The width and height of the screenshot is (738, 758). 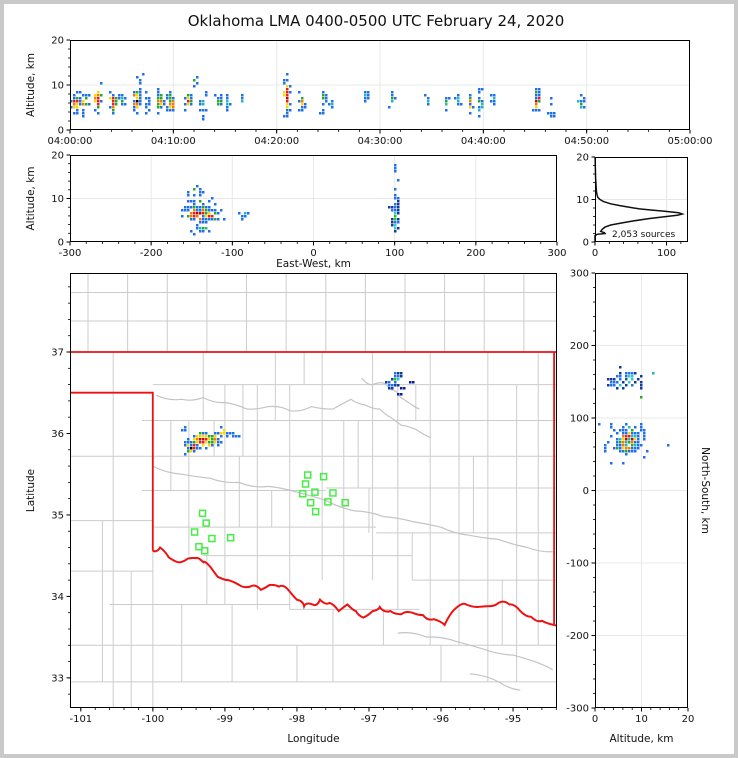 What do you see at coordinates (380, 141) in the screenshot?
I see `x-tick-label: 04:30:00` at bounding box center [380, 141].